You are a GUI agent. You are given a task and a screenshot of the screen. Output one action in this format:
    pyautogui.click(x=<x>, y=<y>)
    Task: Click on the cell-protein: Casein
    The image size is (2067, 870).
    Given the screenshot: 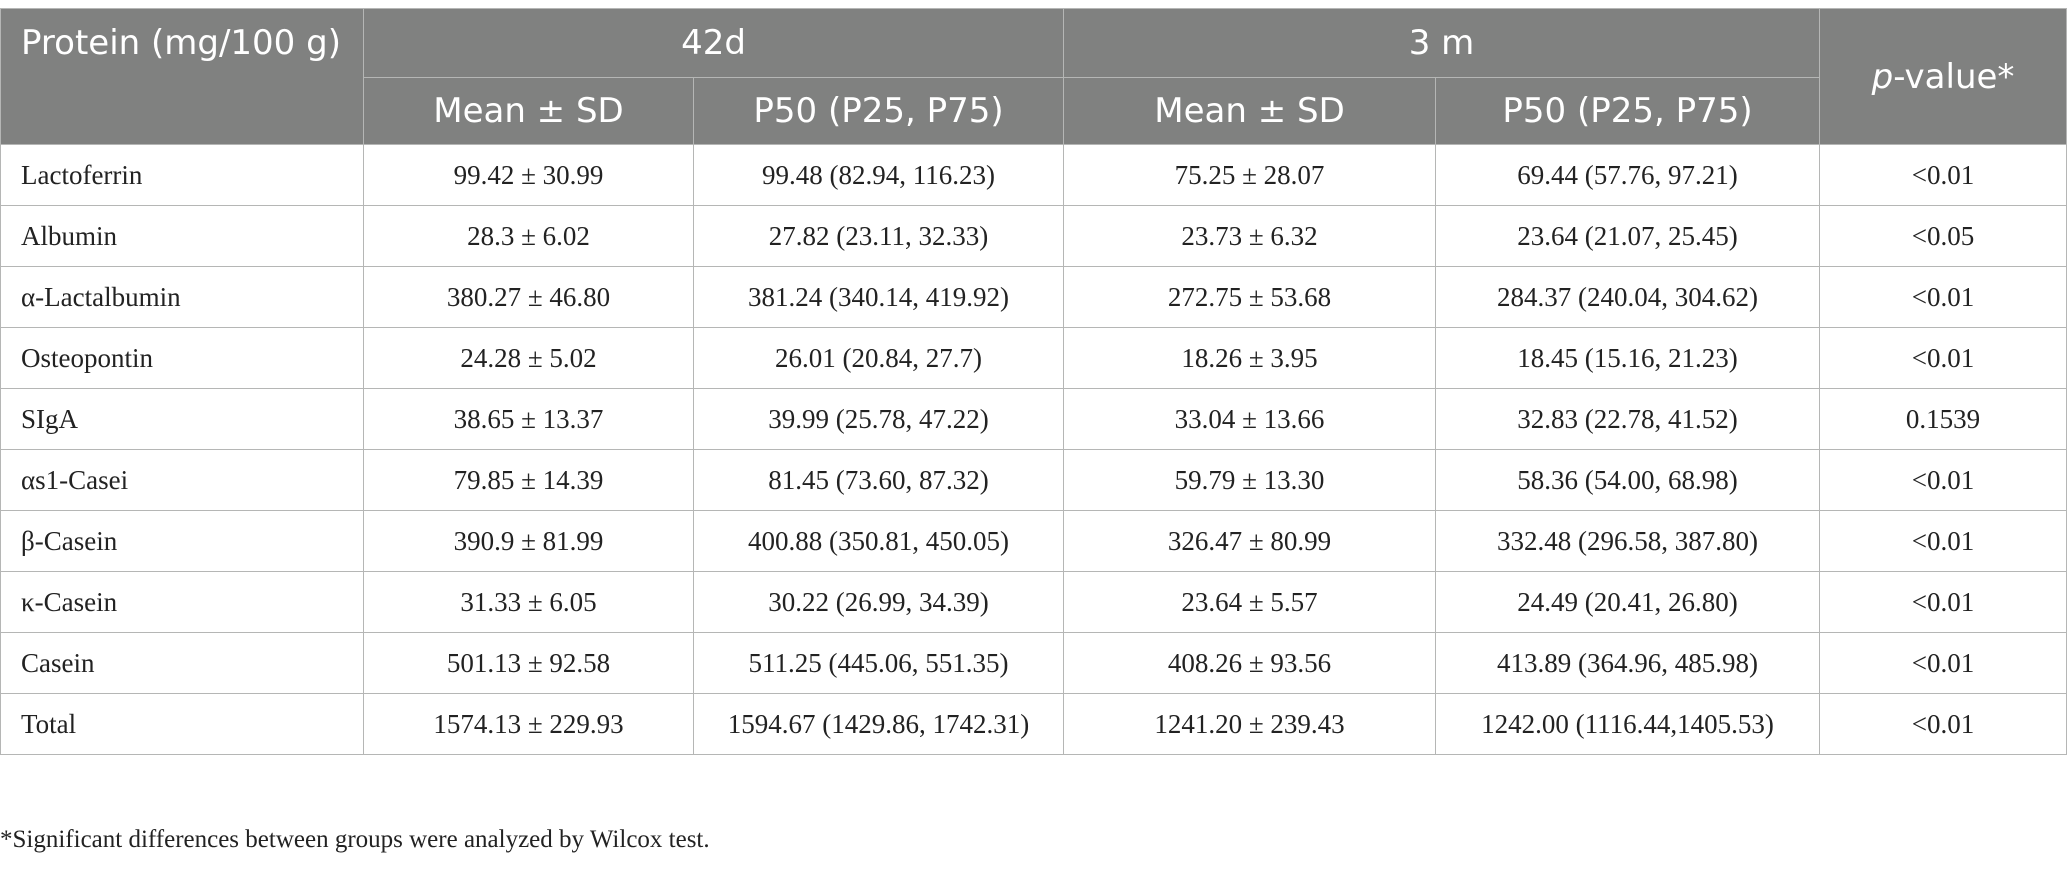 What is the action you would take?
    pyautogui.click(x=182, y=663)
    